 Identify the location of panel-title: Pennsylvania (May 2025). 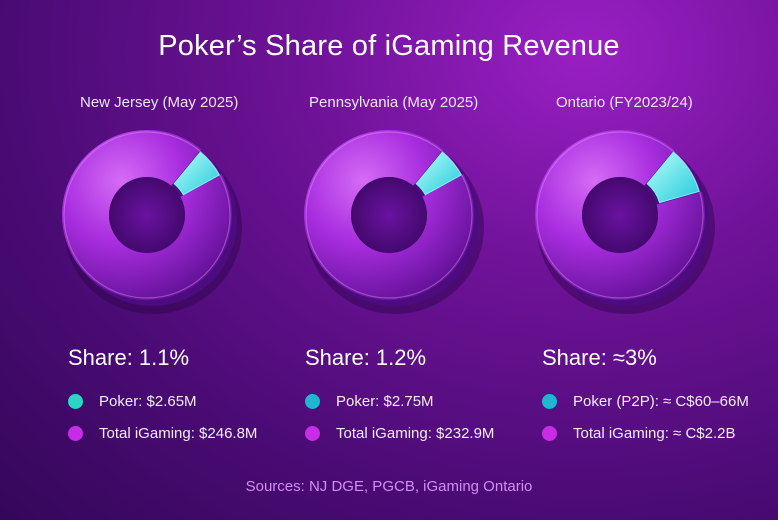
(394, 102).